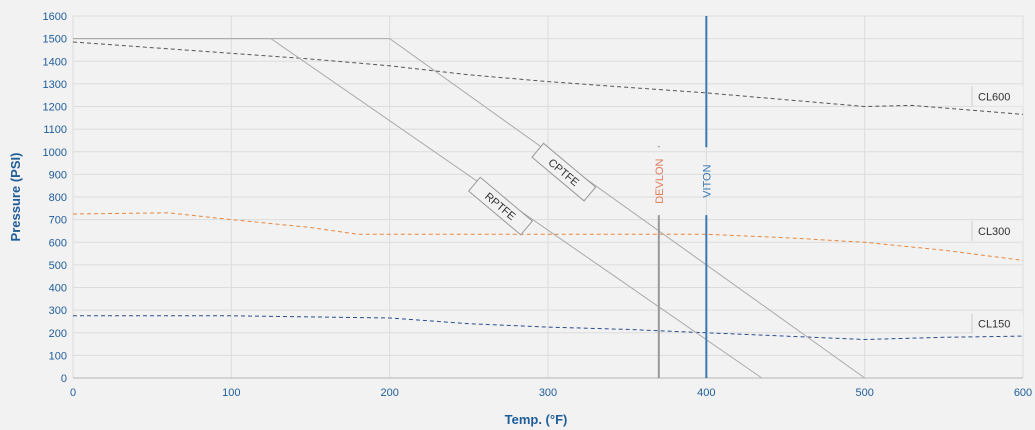  What do you see at coordinates (55, 85) in the screenshot?
I see `y-tick-label: 1300` at bounding box center [55, 85].